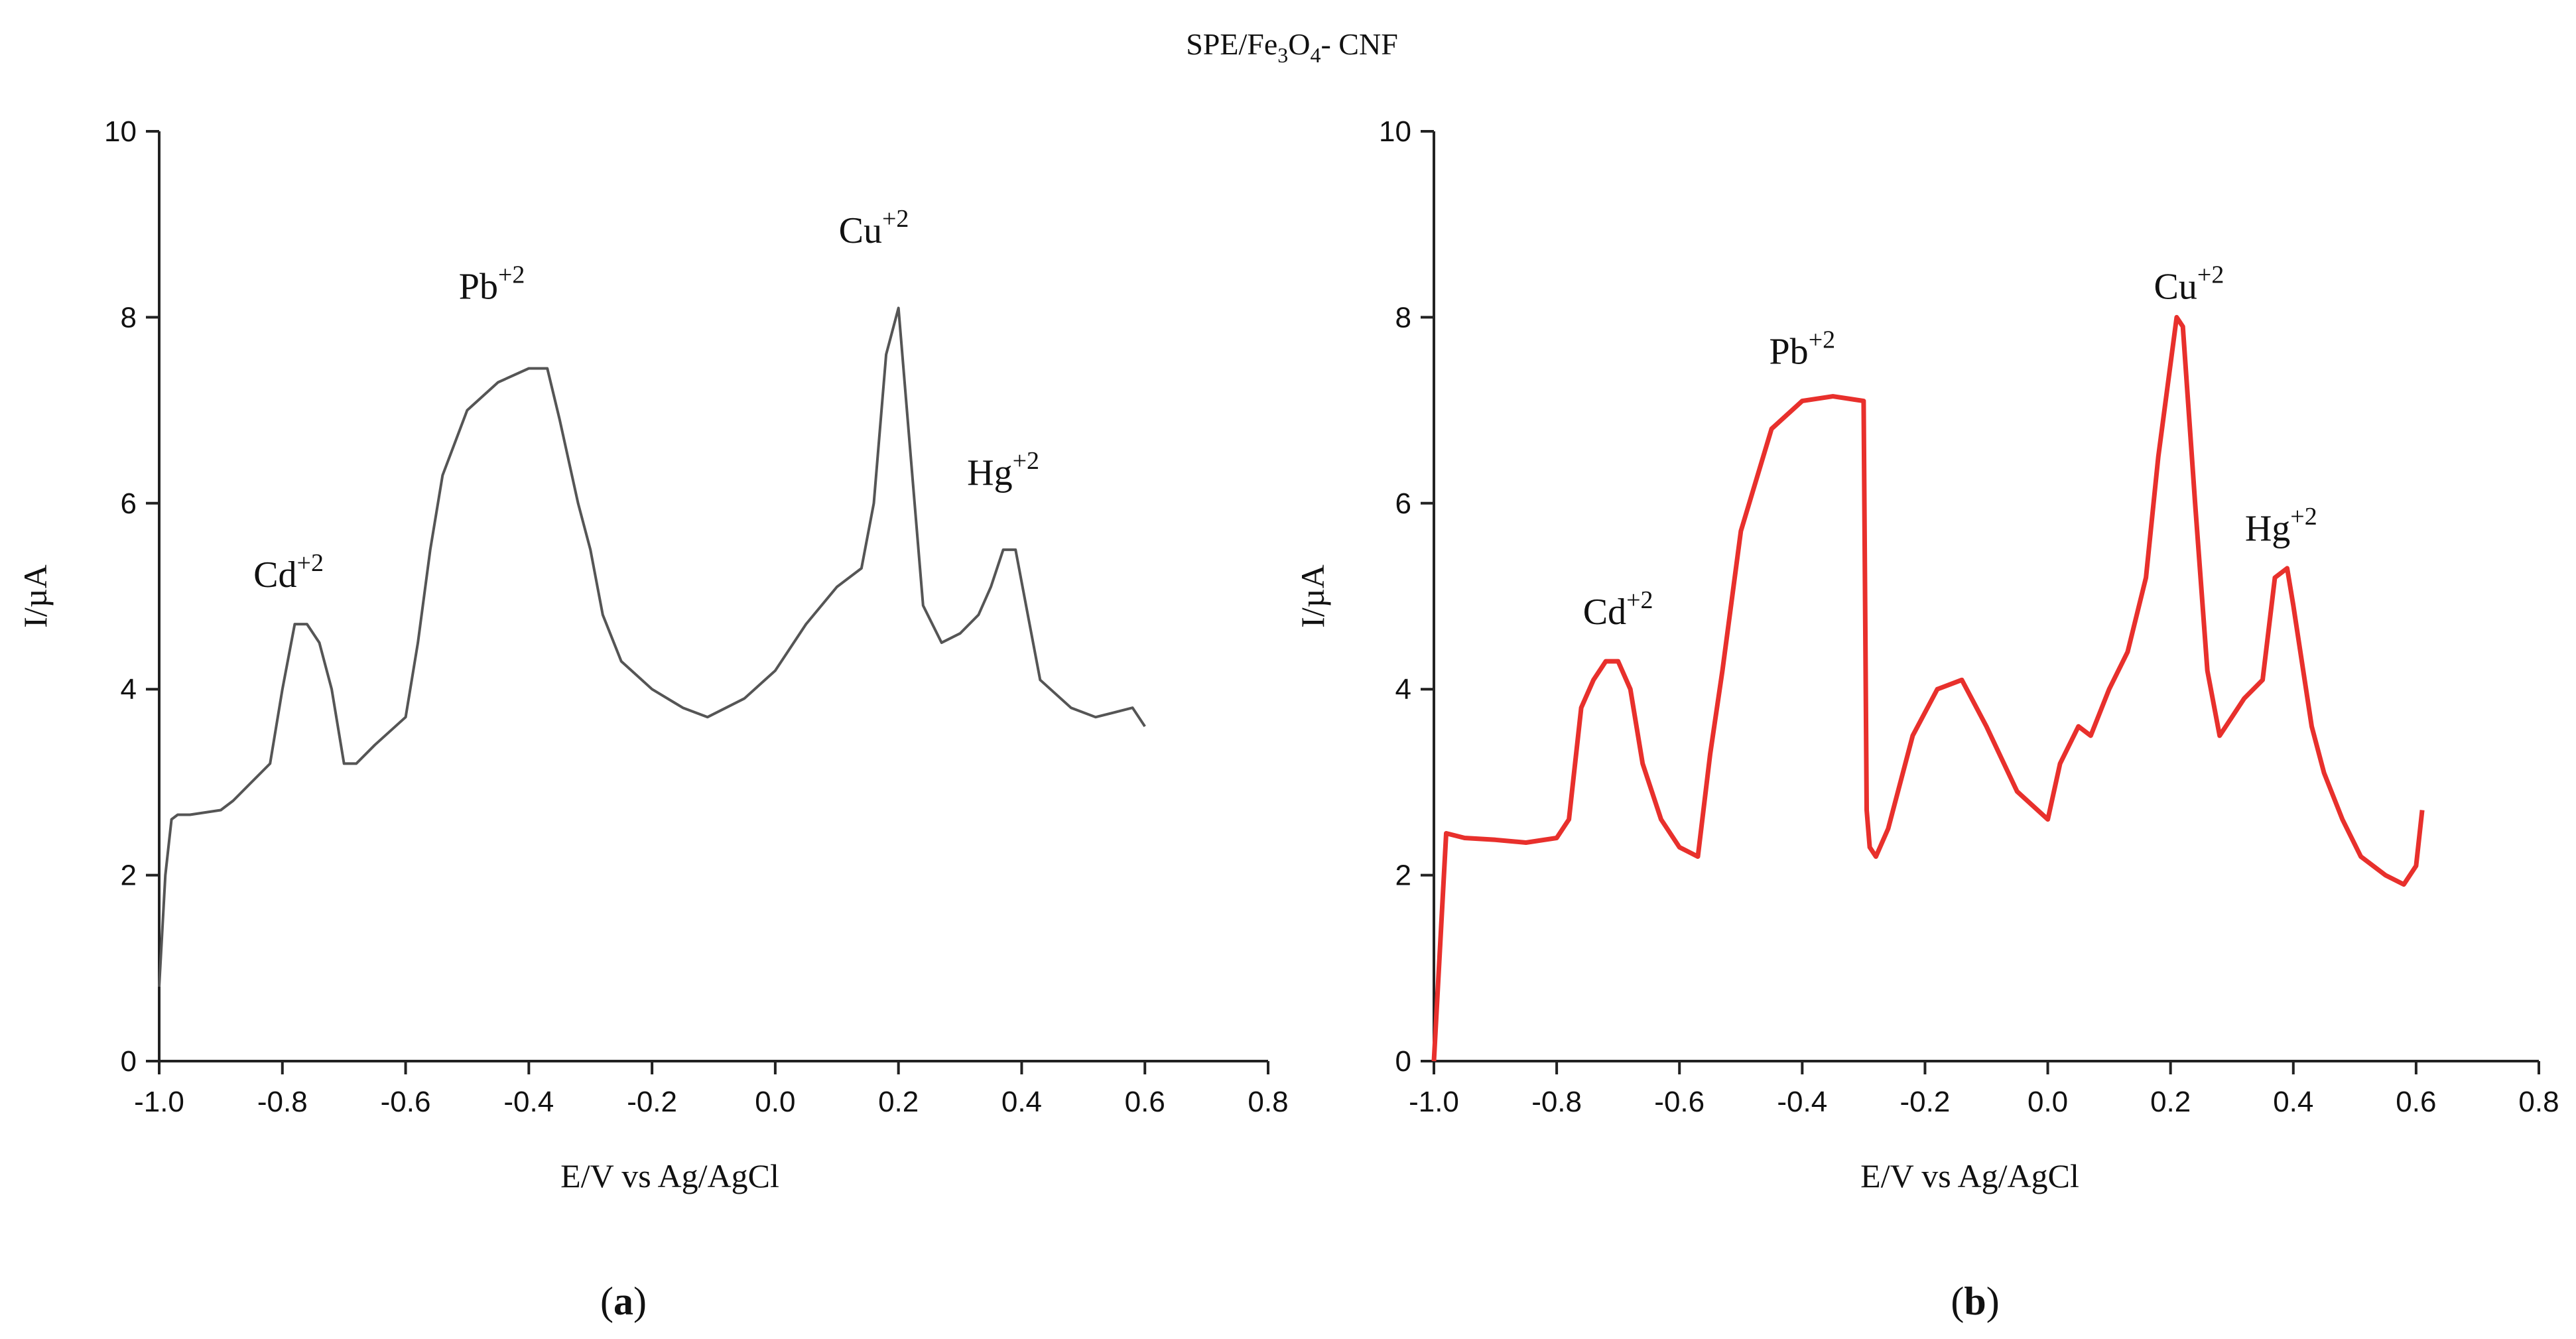 This screenshot has width=2576, height=1339. I want to click on peak-labels-a: Cd+2 Pb+2 Cu+2 Hg+2, so click(646, 400).